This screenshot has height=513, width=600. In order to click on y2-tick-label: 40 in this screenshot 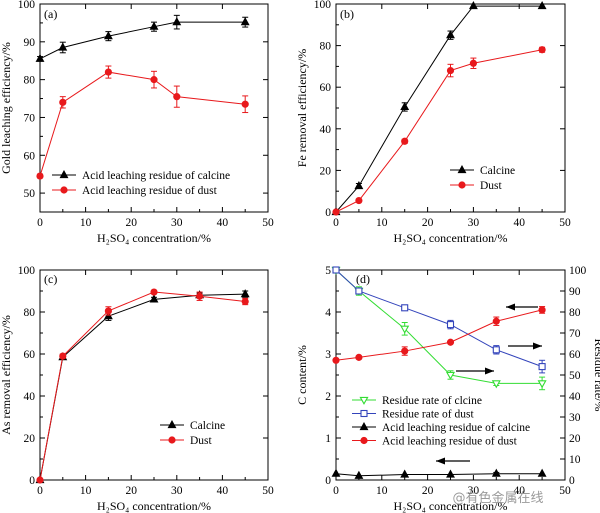, I will do `click(575, 397)`.